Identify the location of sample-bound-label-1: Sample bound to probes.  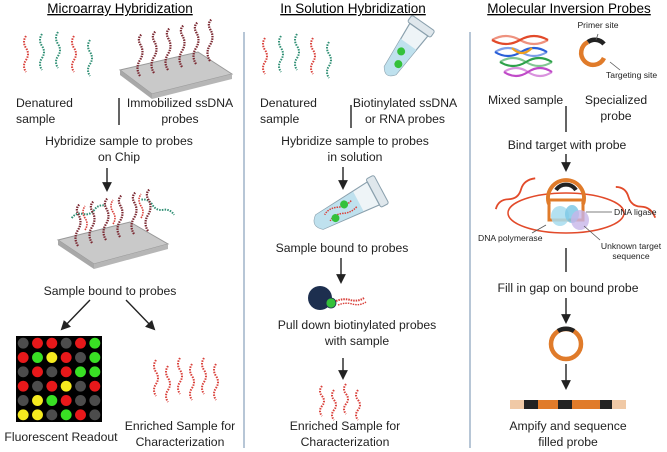
(110, 291).